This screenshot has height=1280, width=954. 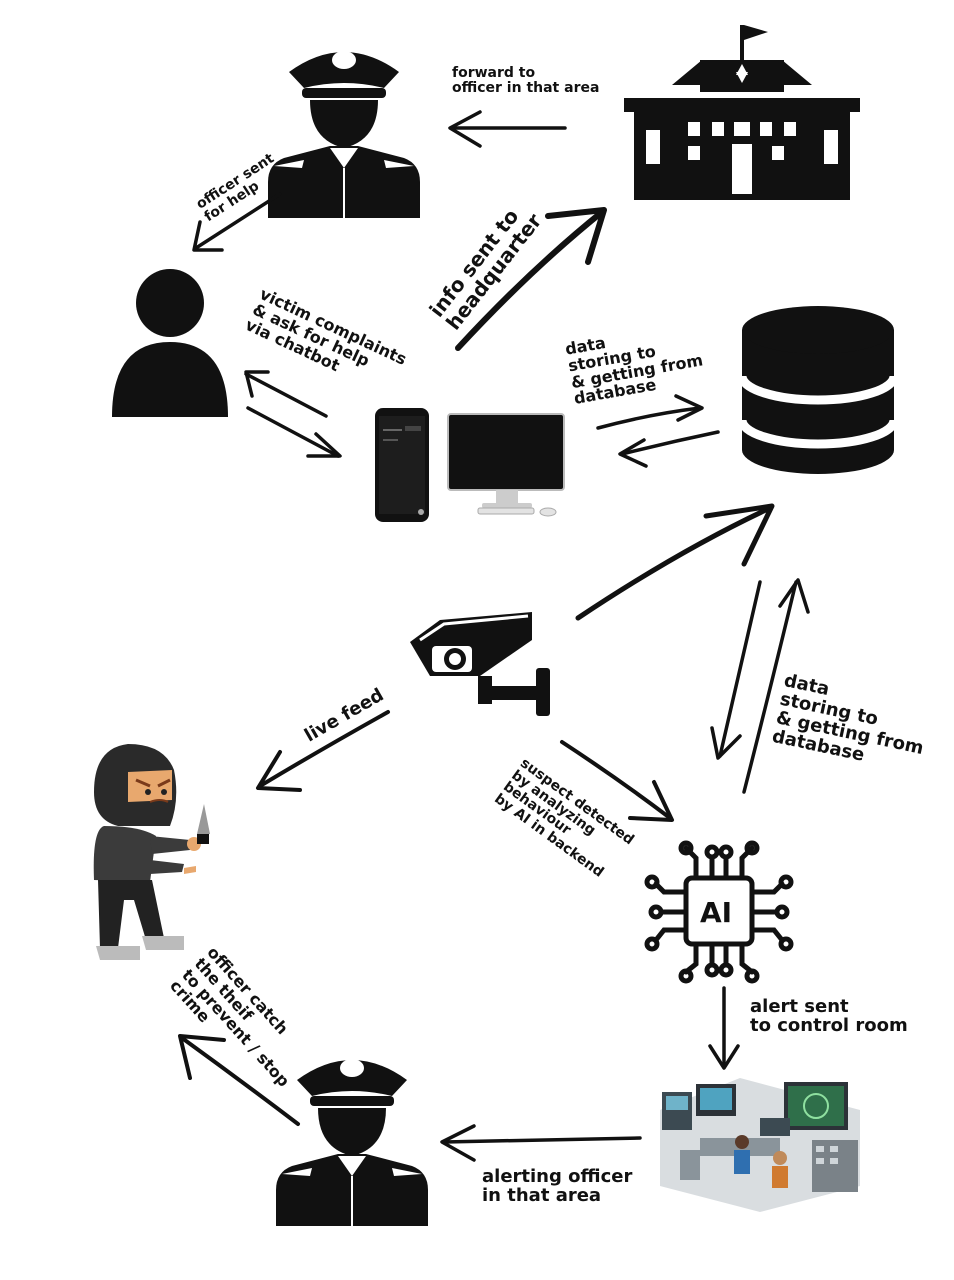 I want to click on arrow-camera-to-database, so click(x=675, y=562).